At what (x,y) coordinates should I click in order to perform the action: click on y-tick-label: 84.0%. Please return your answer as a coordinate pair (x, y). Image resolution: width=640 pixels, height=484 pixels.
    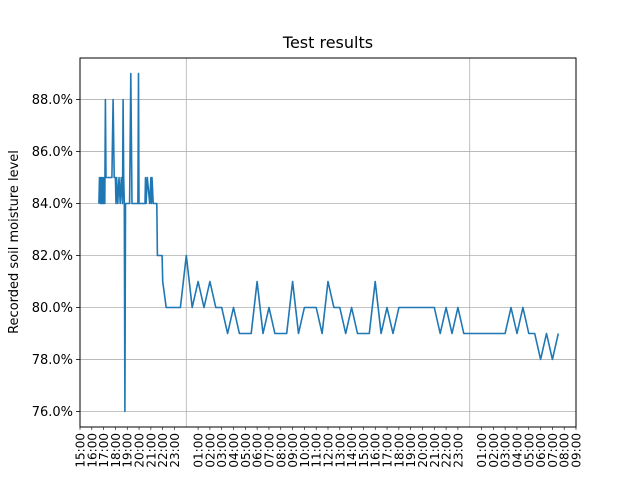
    Looking at the image, I should click on (52, 204).